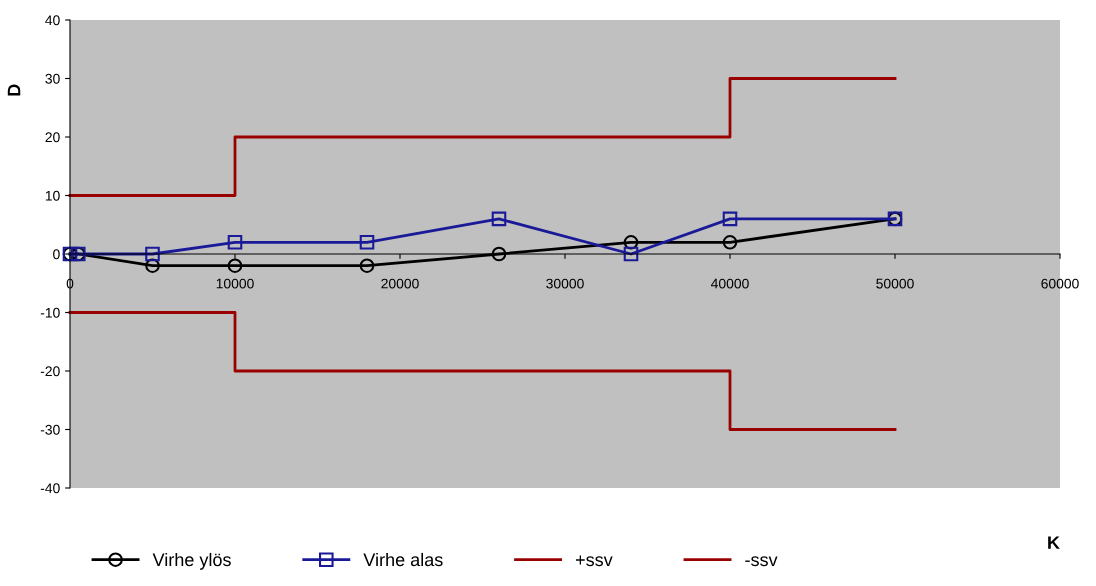  I want to click on legend-label: -ssv, so click(761, 561).